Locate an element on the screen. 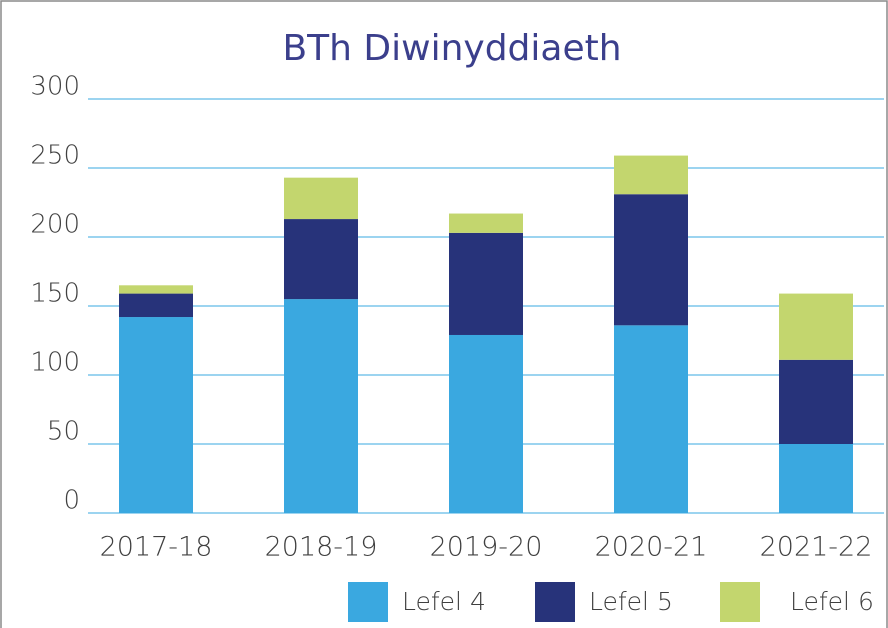 This screenshot has width=888, height=628. y-tick-label: 0 is located at coordinates (71, 501).